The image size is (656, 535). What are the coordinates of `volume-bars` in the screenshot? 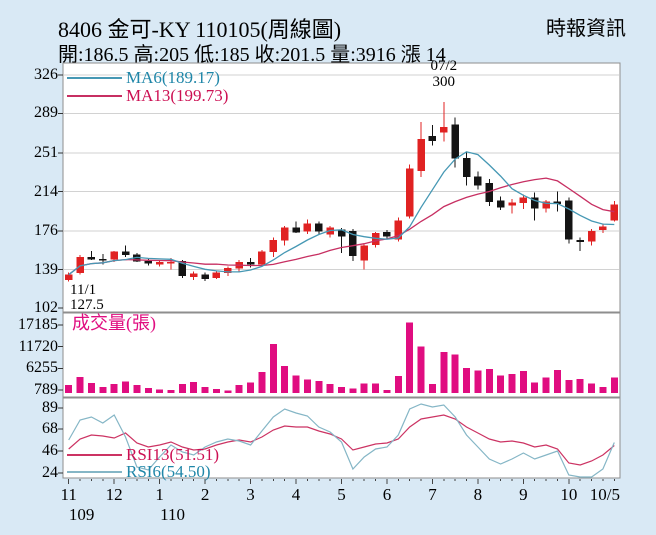 It's located at (341, 358).